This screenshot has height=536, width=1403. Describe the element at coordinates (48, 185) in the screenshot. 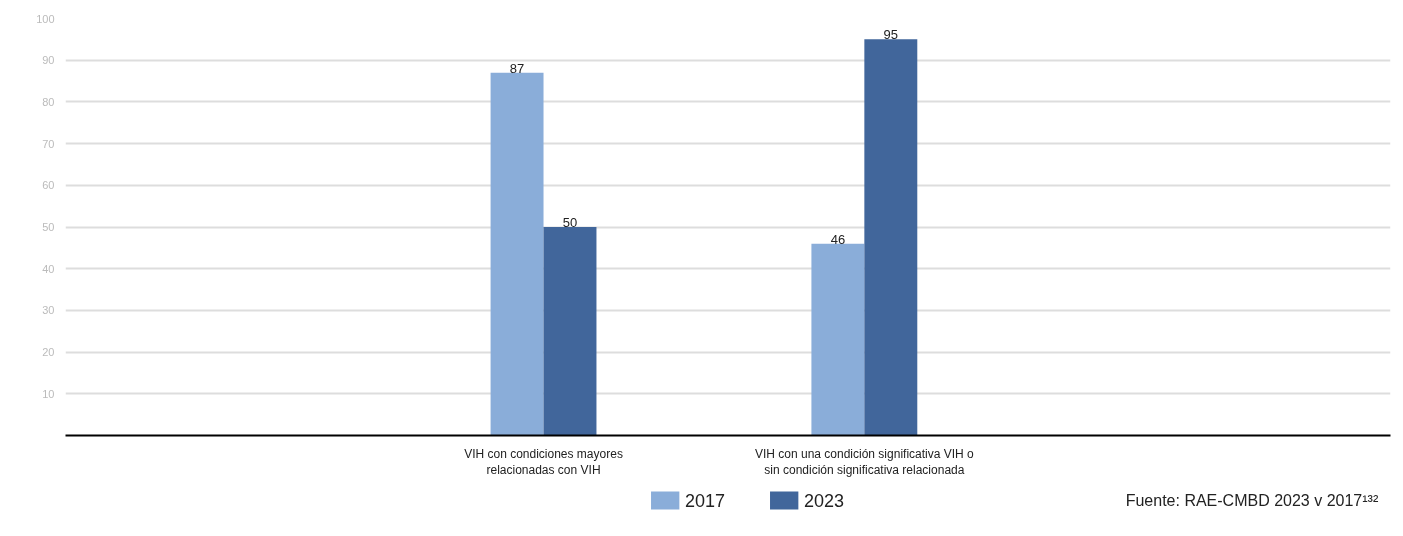

I see `y-tick-label: 60` at that location.